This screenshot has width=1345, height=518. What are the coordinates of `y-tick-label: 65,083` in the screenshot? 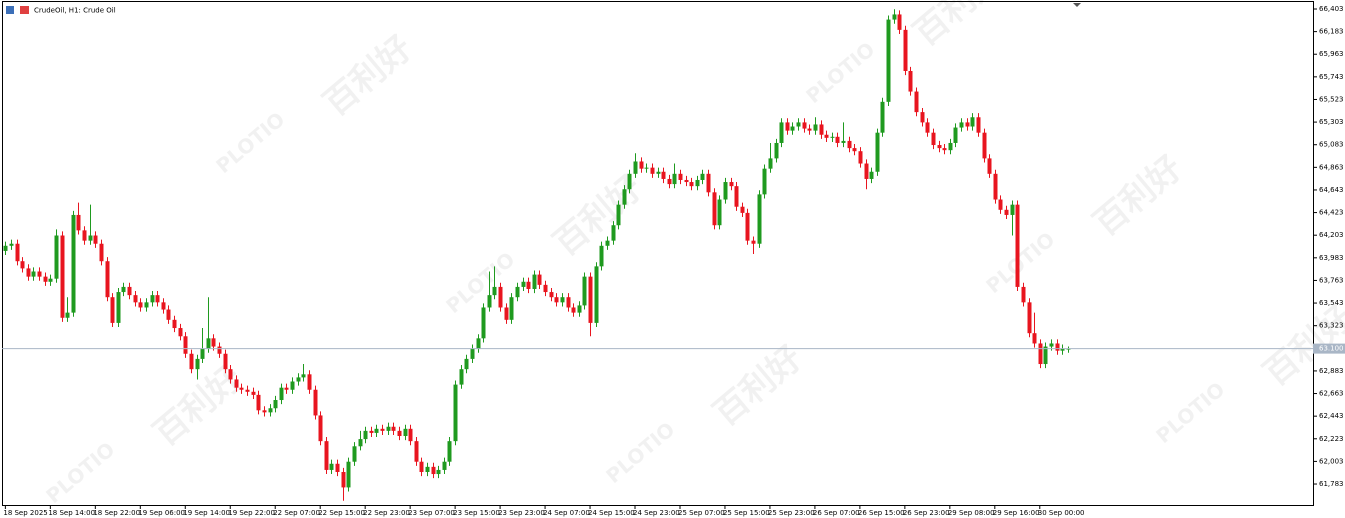 It's located at (1331, 145).